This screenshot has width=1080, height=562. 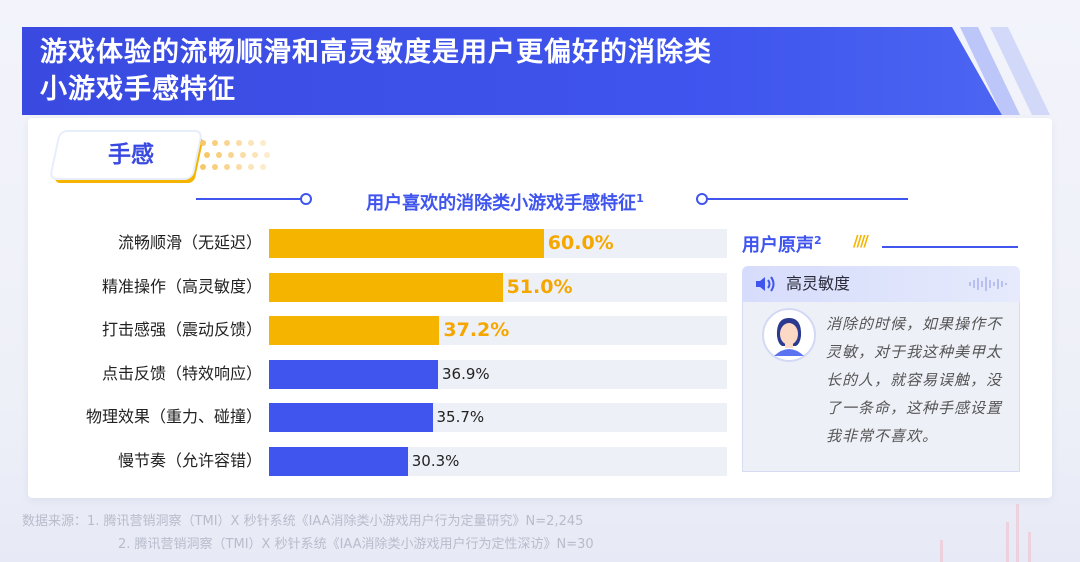 What do you see at coordinates (818, 283) in the screenshot?
I see `voice-topic-label: 高灵敏度` at bounding box center [818, 283].